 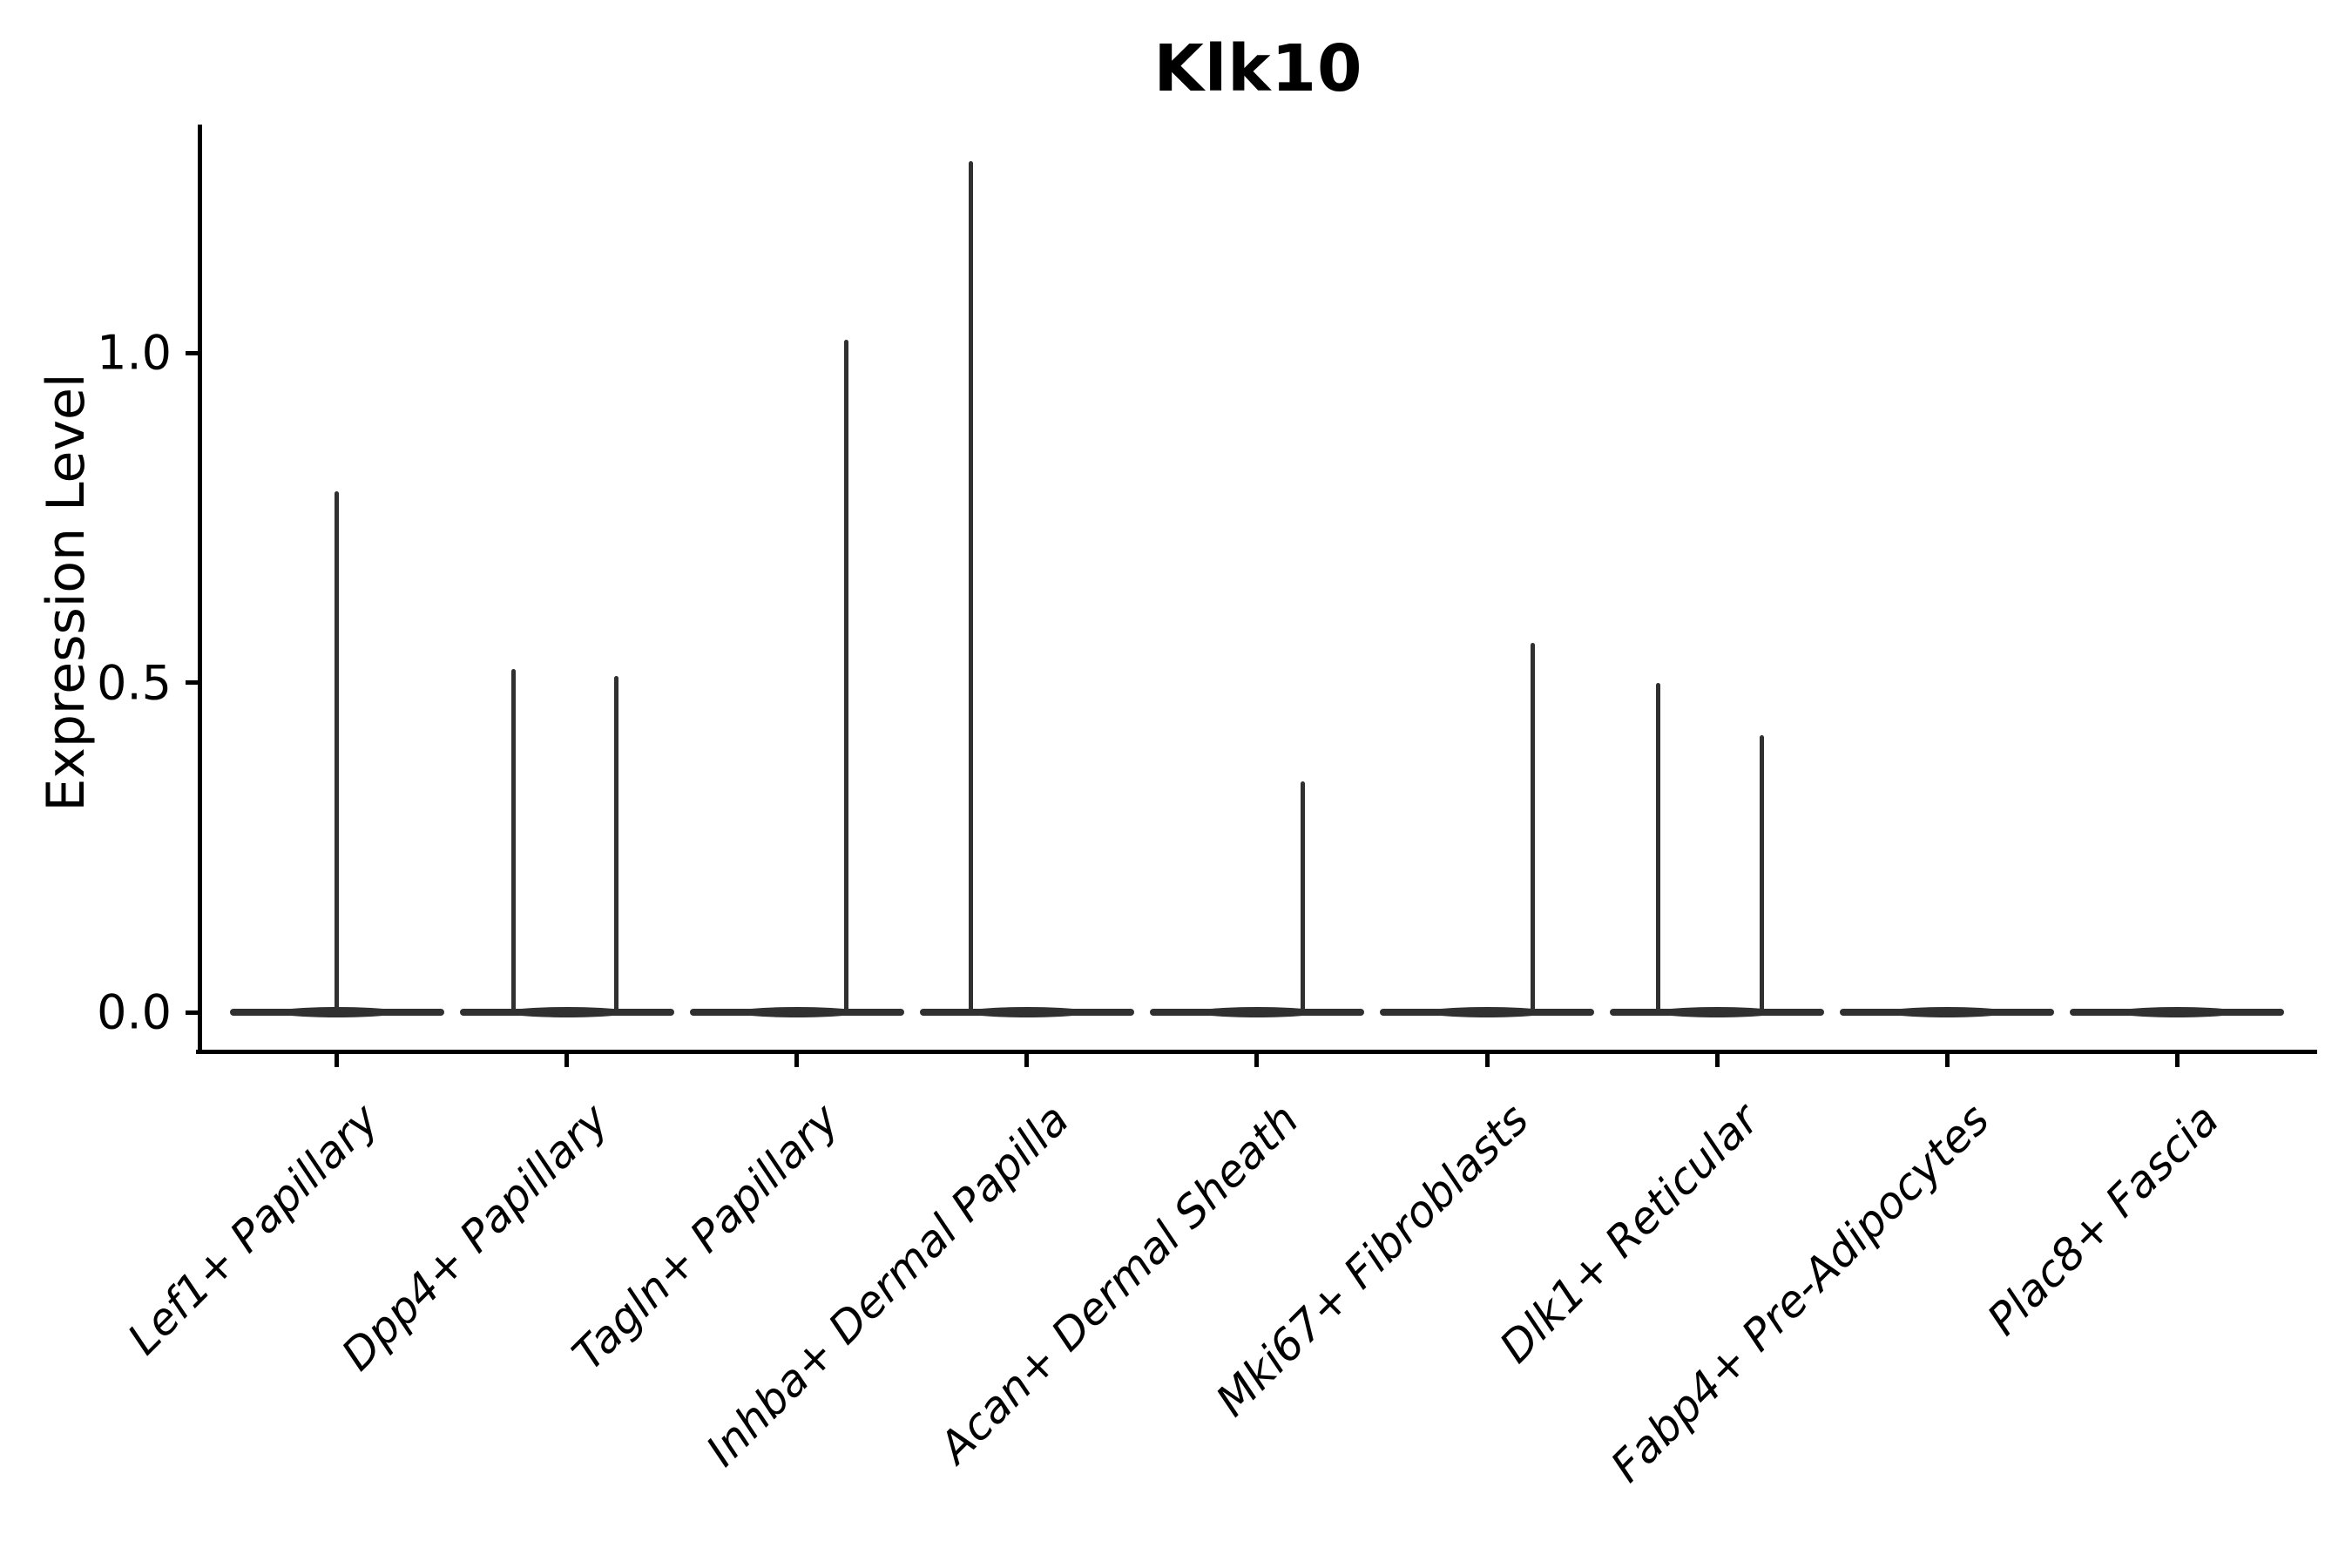 What do you see at coordinates (134, 353) in the screenshot?
I see `y-tick-label: 1.0` at bounding box center [134, 353].